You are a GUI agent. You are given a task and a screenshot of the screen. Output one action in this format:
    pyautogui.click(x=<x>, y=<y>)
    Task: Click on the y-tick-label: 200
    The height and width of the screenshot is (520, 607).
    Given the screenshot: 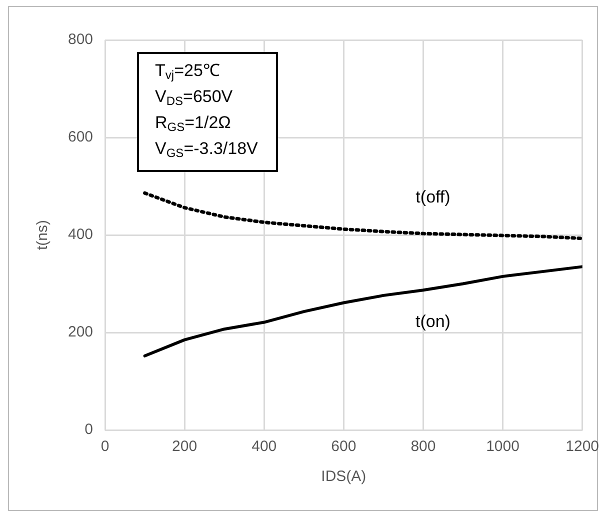 What is the action you would take?
    pyautogui.click(x=81, y=332)
    